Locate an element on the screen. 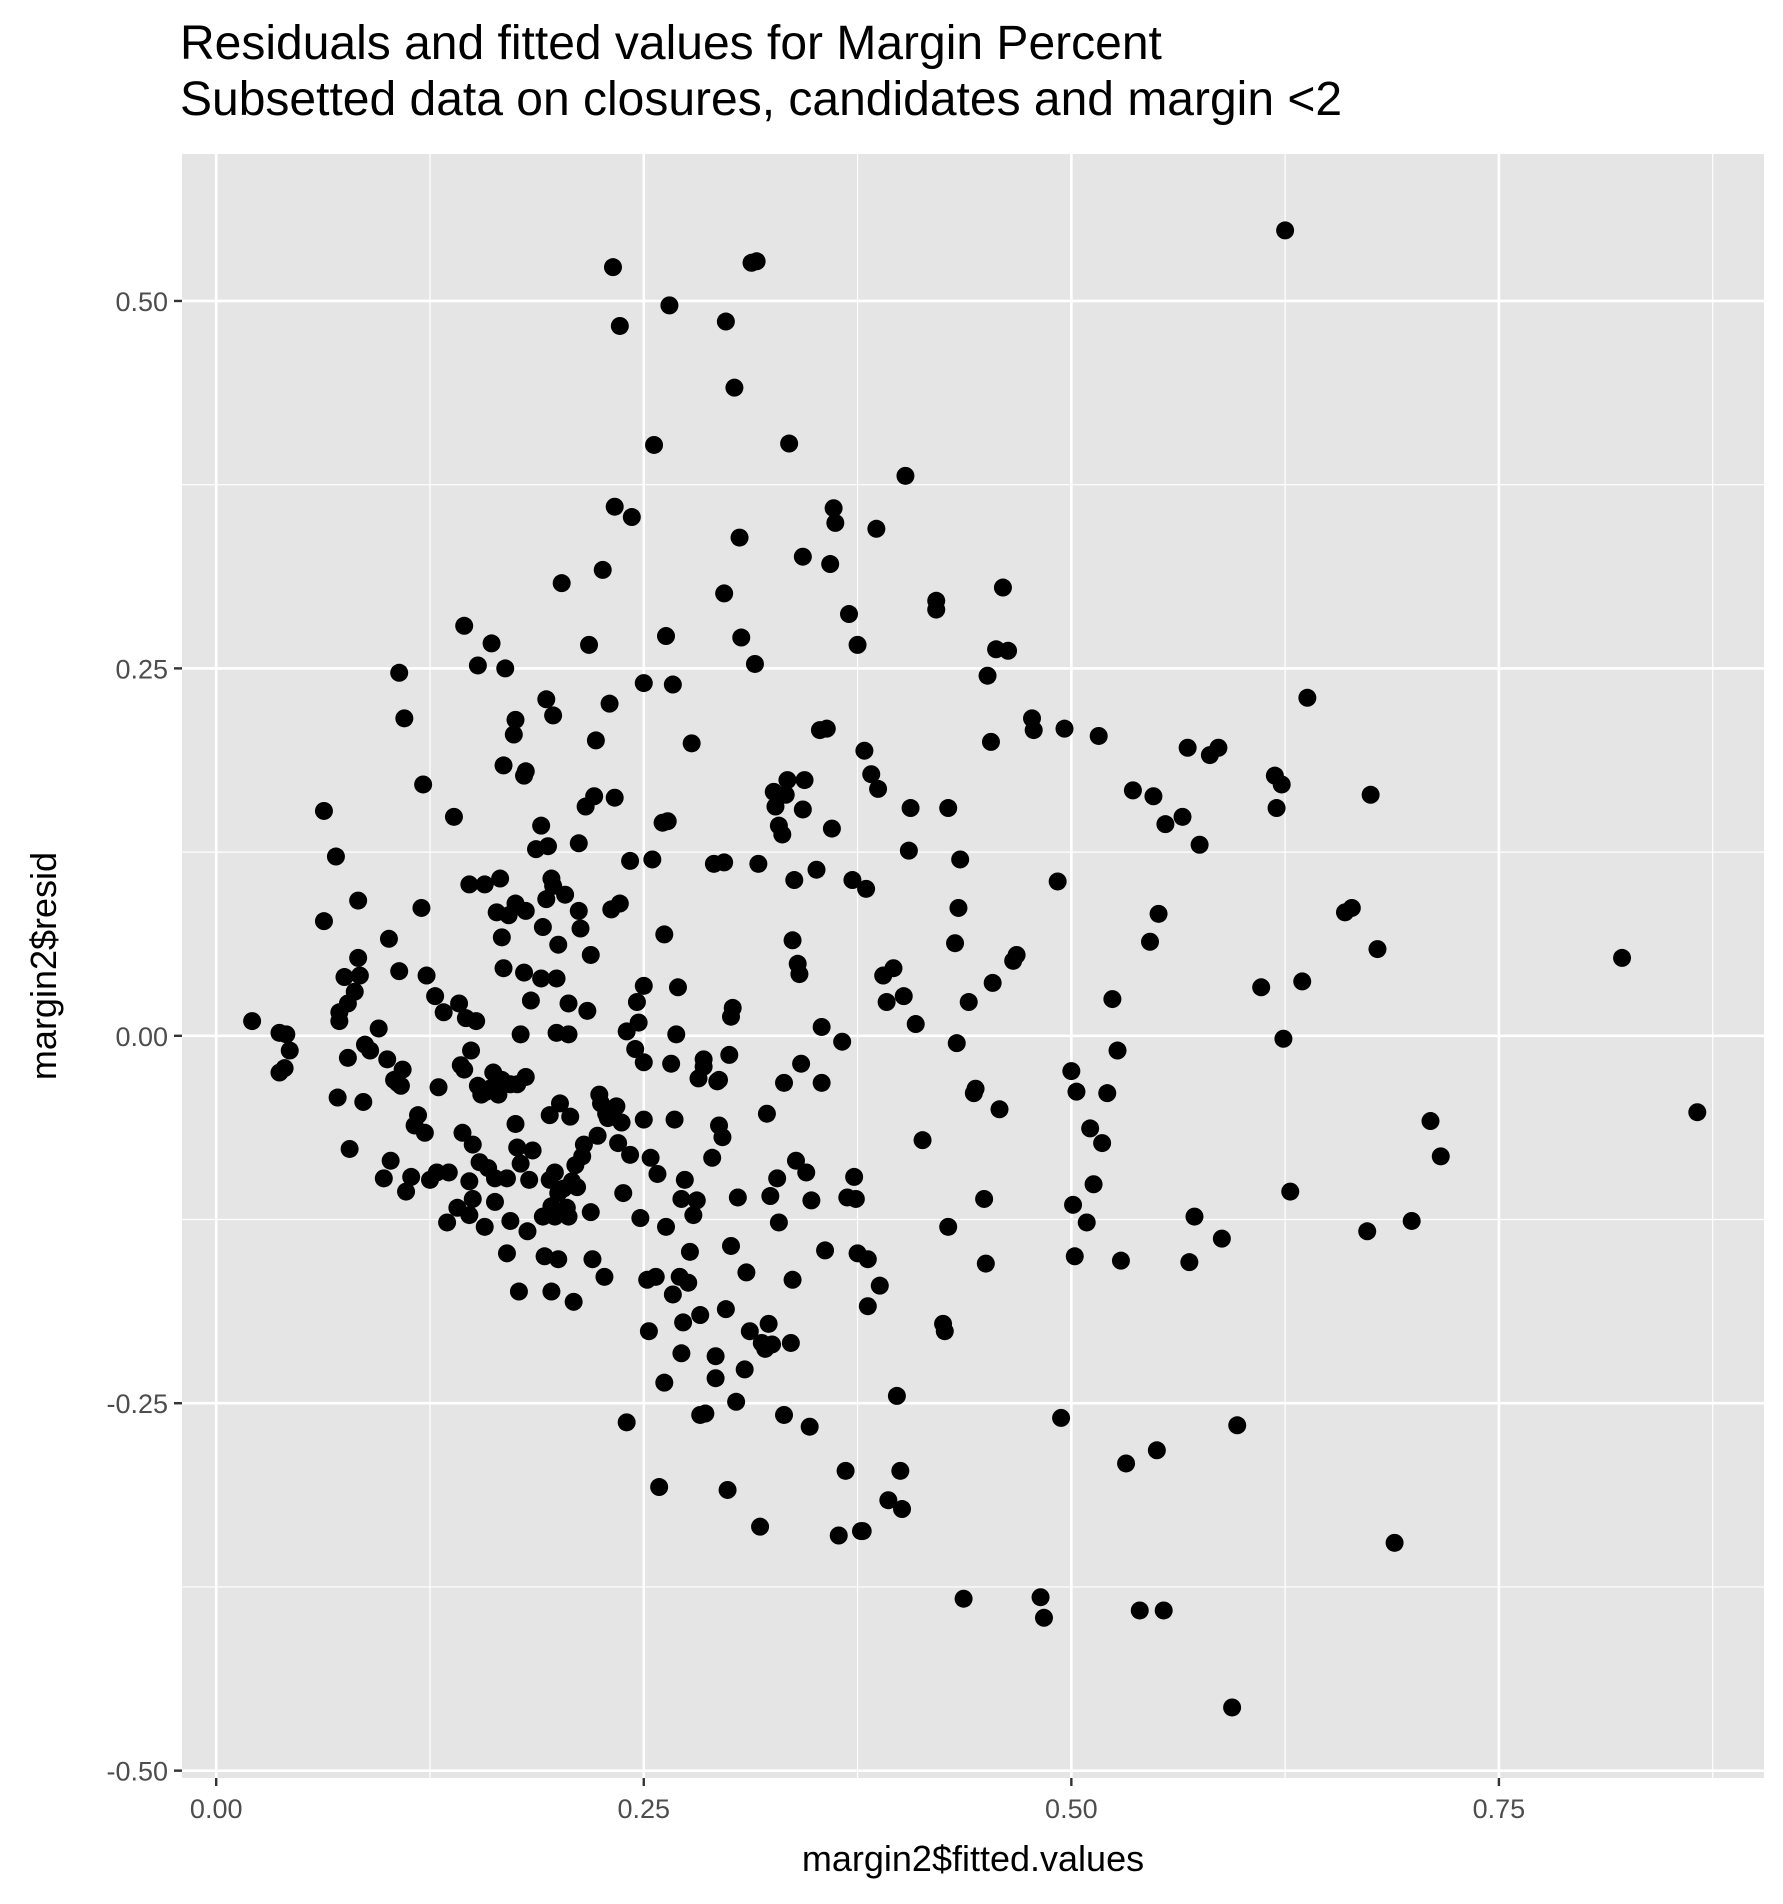 The height and width of the screenshot is (1904, 1783). x-tick-label: 0.00 is located at coordinates (216, 1809).